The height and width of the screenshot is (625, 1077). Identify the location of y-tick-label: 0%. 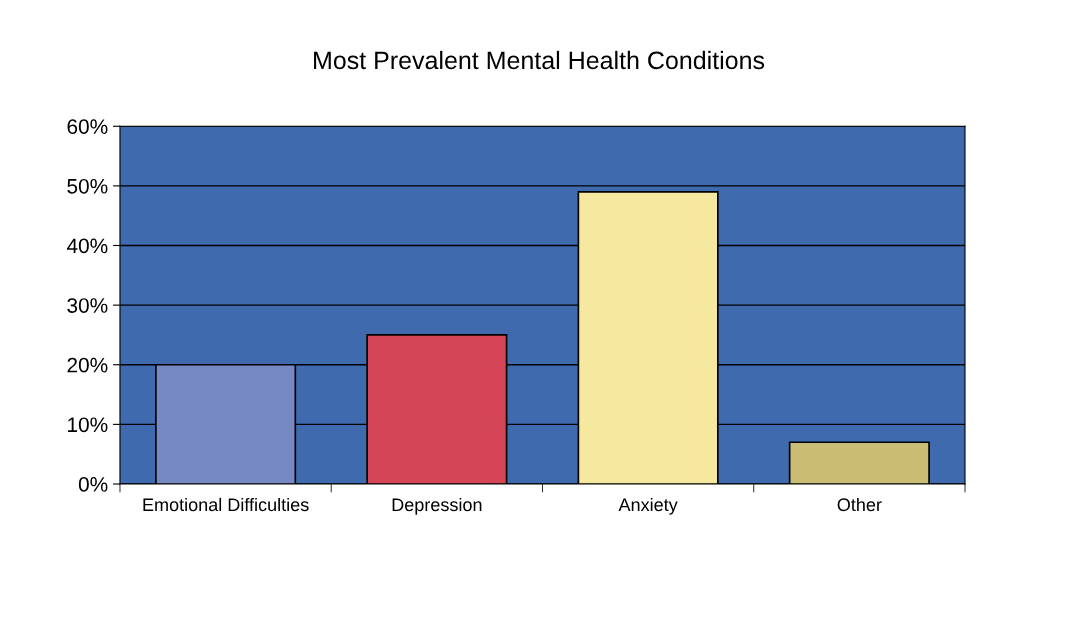
(93, 484).